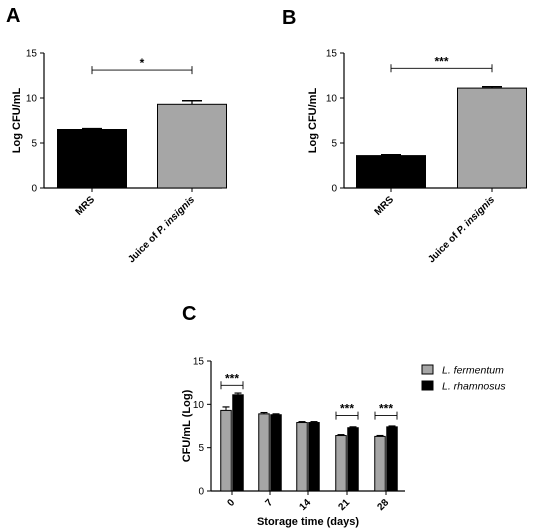  I want to click on panel-b-category-label-part: Juice of, so click(444, 247).